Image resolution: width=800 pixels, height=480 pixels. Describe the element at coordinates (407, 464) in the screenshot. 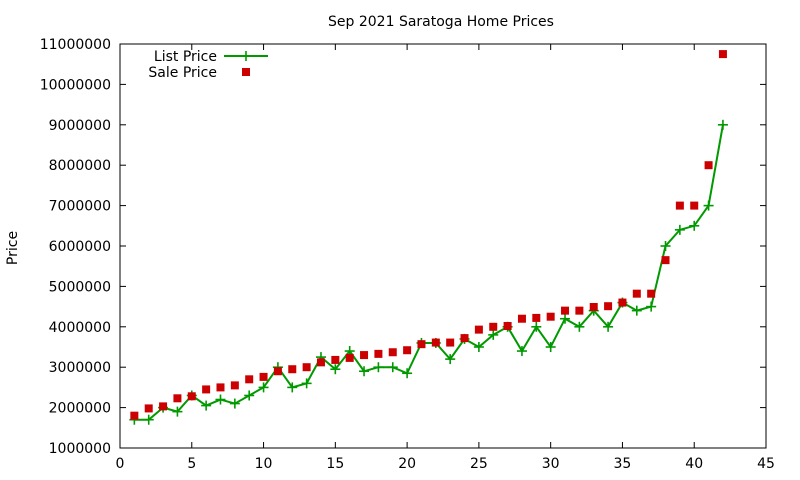

I see `x-tick-label: 20` at that location.